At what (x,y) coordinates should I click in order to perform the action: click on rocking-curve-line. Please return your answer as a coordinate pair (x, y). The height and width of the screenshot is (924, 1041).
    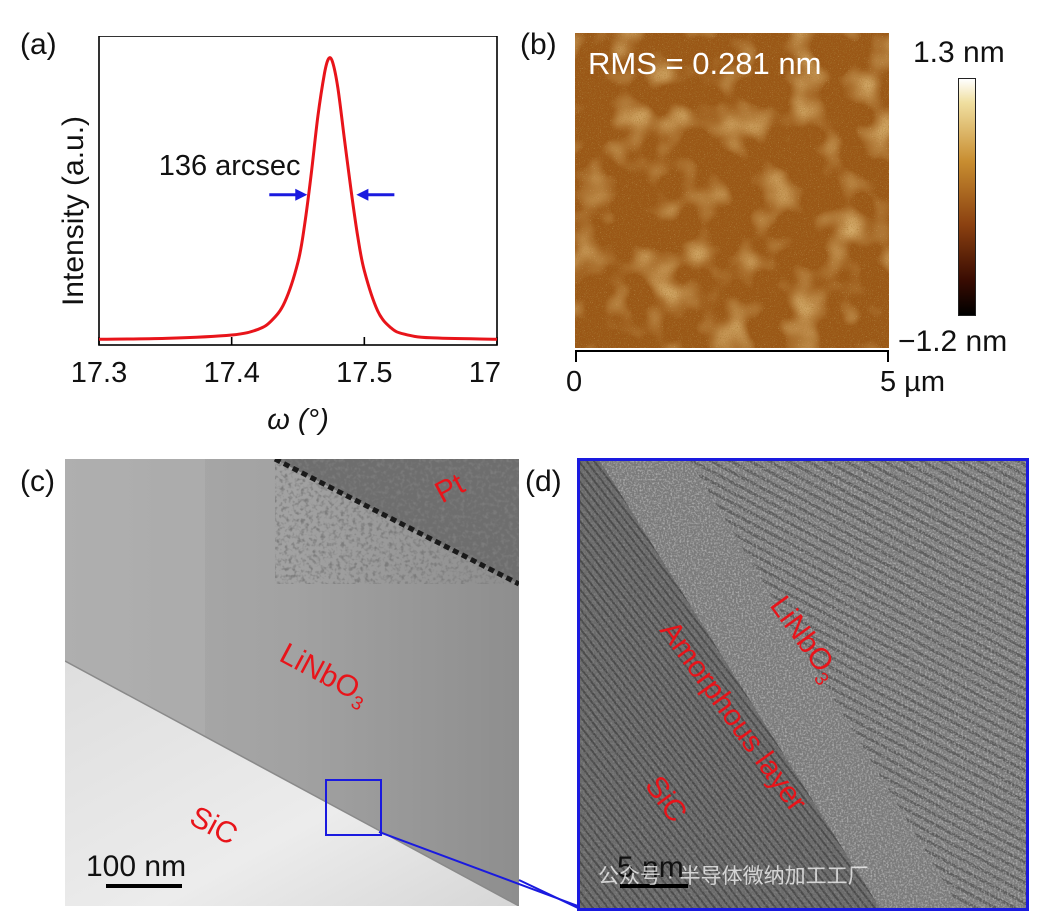
    Looking at the image, I should click on (298, 198).